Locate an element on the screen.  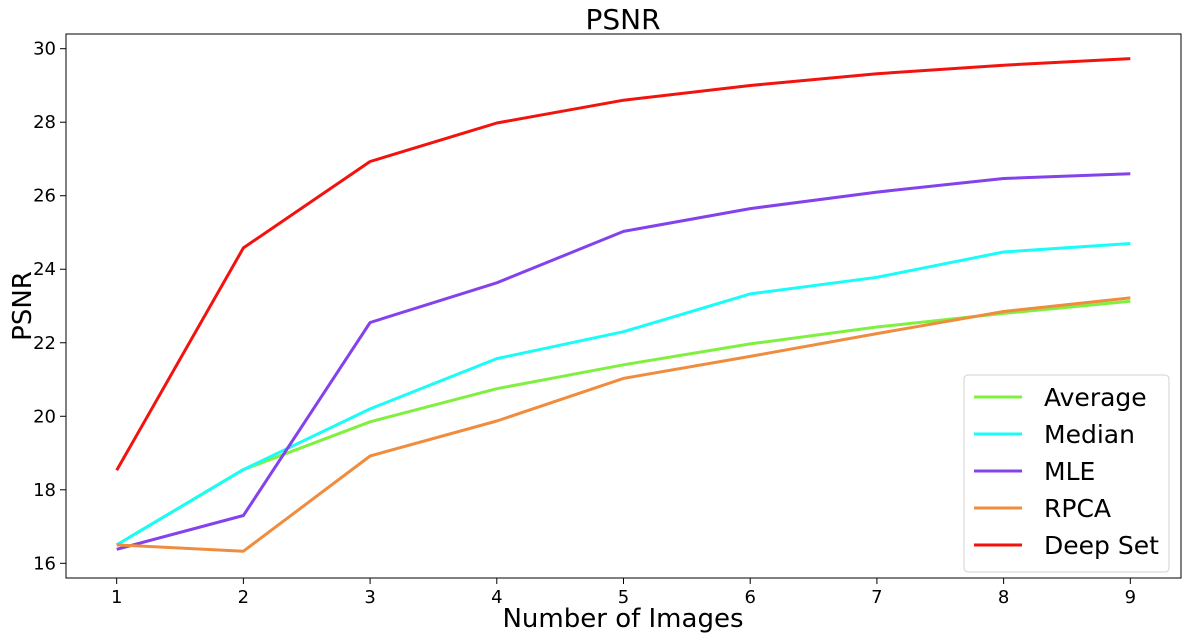
legend-label-rpca: RPCA is located at coordinates (1077, 508).